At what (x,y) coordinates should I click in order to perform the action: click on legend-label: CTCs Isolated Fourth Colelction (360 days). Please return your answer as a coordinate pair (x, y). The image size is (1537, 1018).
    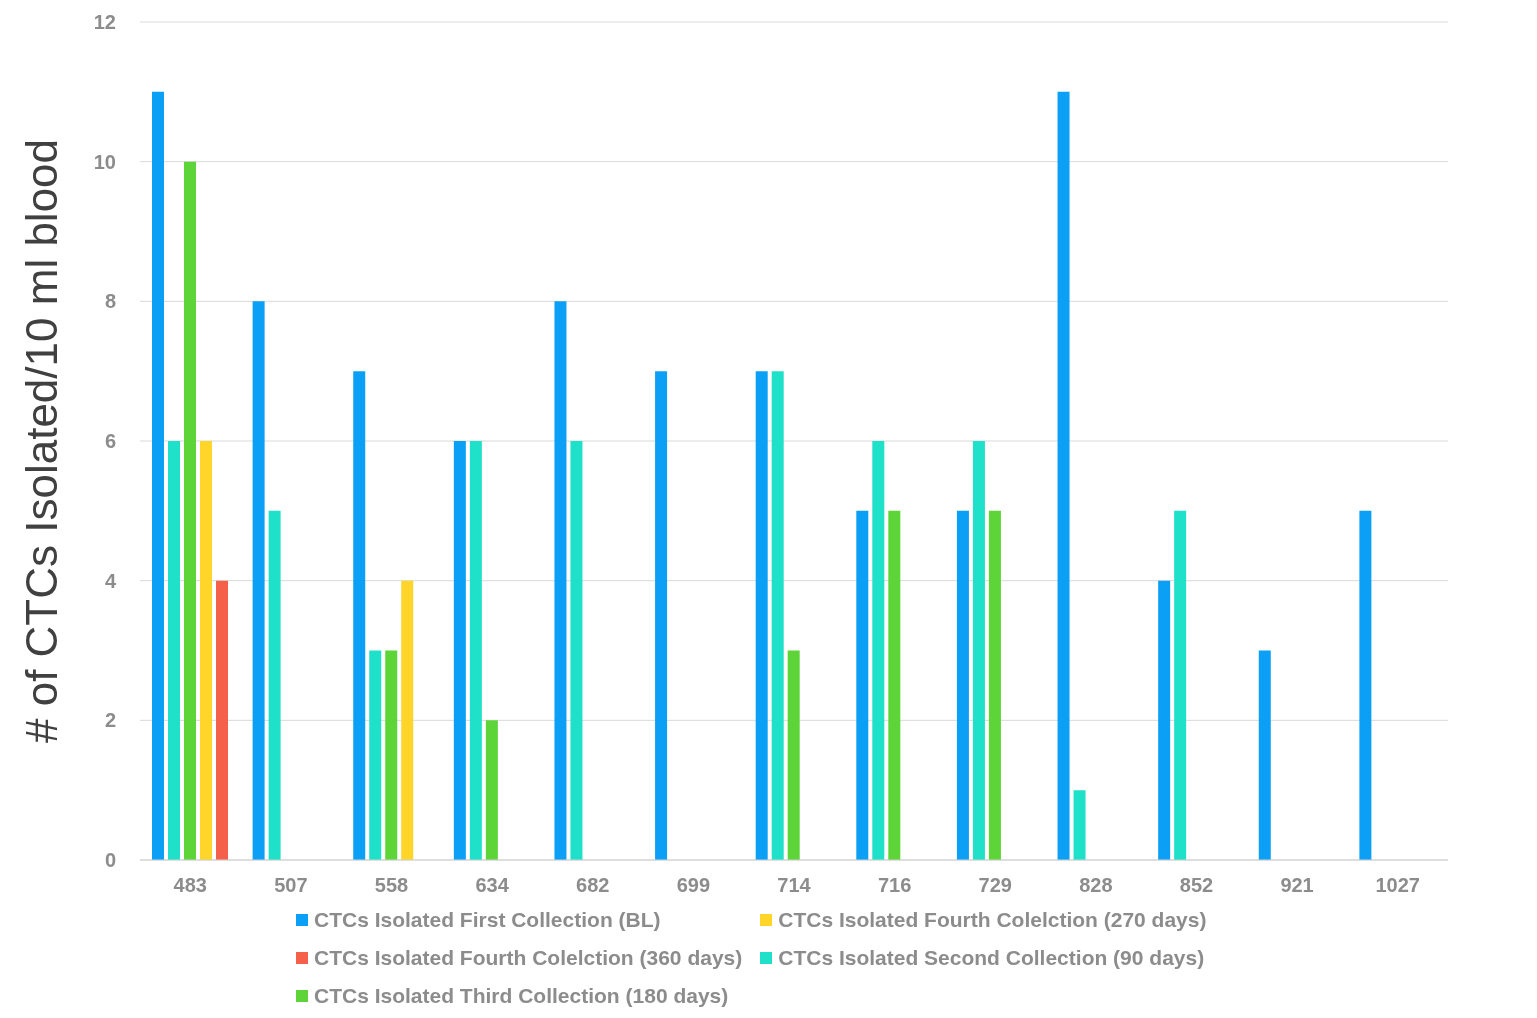
    Looking at the image, I should click on (528, 958).